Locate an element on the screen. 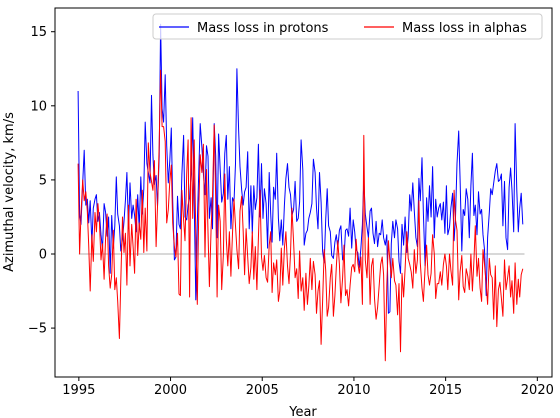  y-tick-label: 0 is located at coordinates (43, 255).